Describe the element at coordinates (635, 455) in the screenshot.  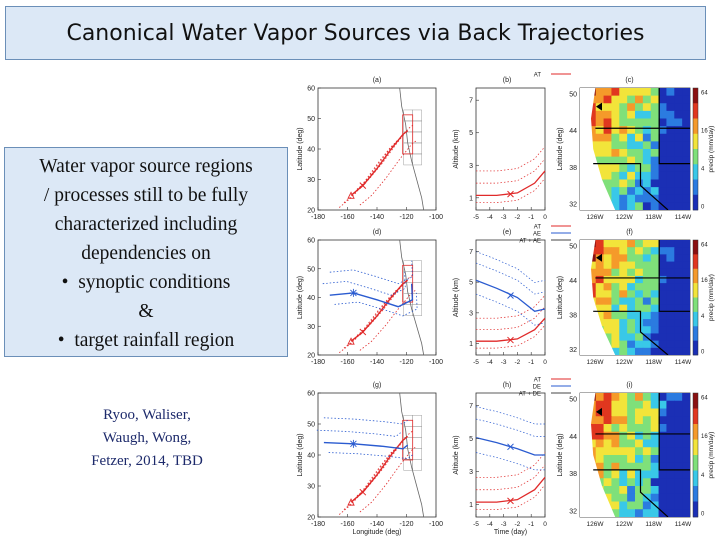
I see `precip-field` at that location.